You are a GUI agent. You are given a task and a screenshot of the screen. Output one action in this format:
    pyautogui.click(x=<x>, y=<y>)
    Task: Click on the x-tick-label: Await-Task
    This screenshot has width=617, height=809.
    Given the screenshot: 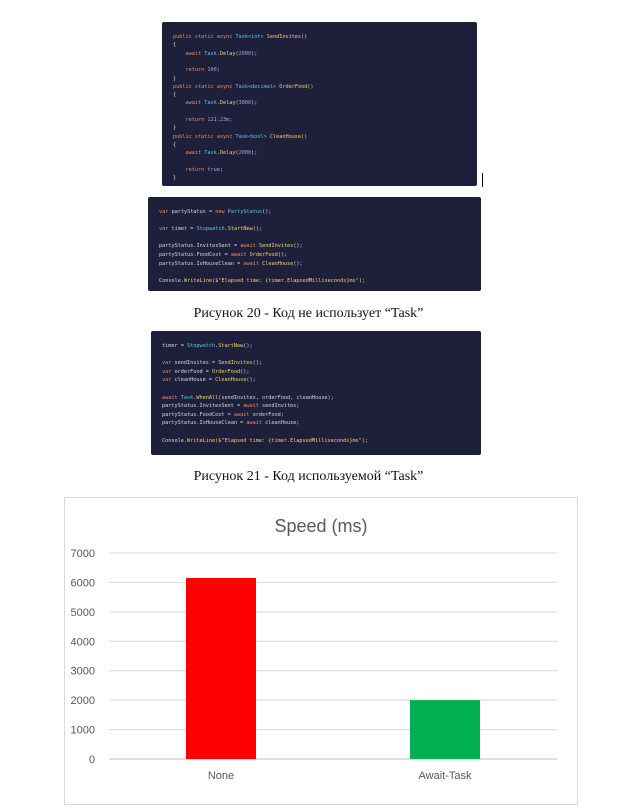 What is the action you would take?
    pyautogui.click(x=445, y=776)
    